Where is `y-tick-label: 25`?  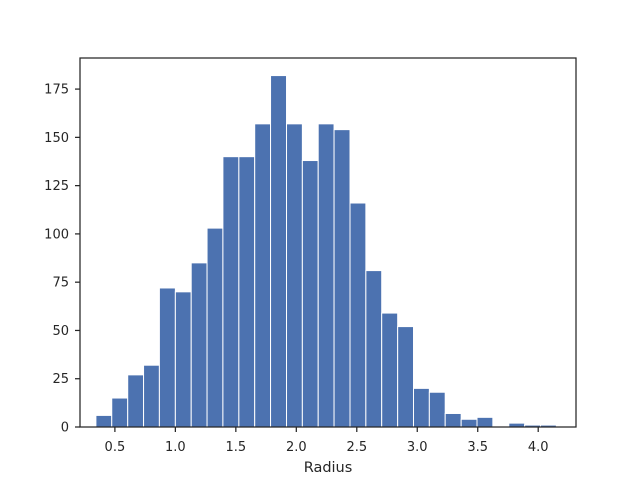
y-tick-label: 25 is located at coordinates (60, 379).